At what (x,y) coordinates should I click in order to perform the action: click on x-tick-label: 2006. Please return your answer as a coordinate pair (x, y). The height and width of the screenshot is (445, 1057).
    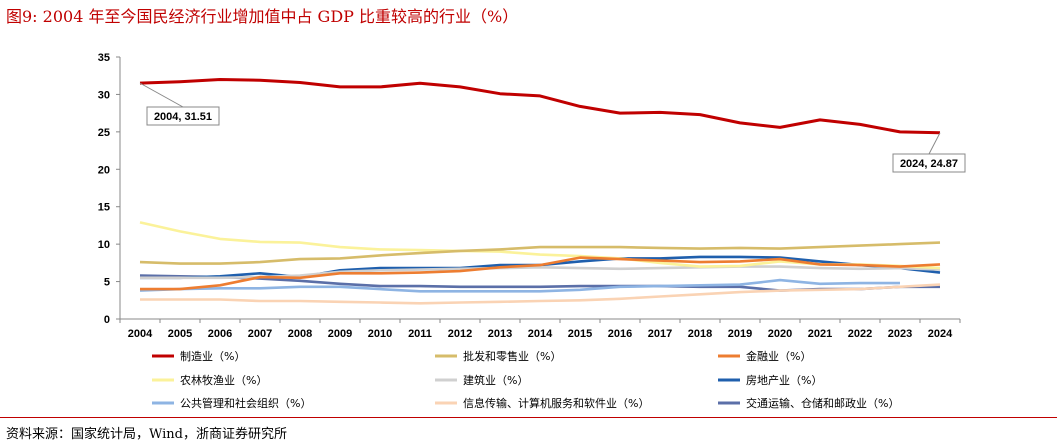
    Looking at the image, I should click on (220, 334).